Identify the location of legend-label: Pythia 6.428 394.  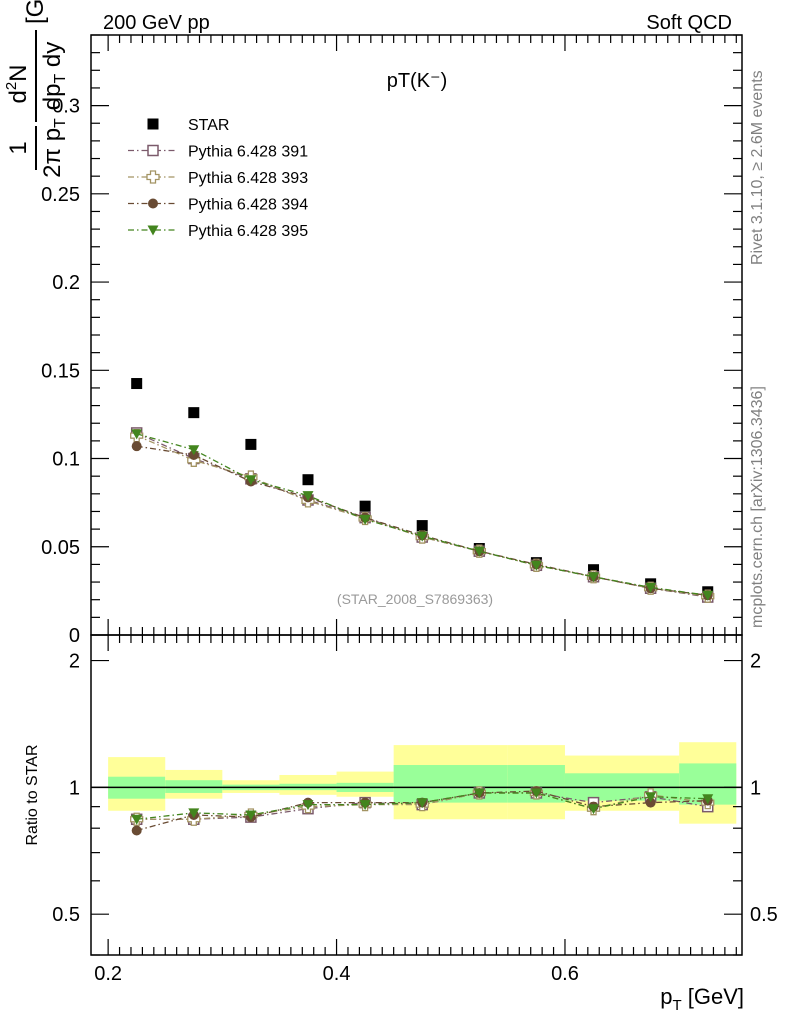
(248, 205).